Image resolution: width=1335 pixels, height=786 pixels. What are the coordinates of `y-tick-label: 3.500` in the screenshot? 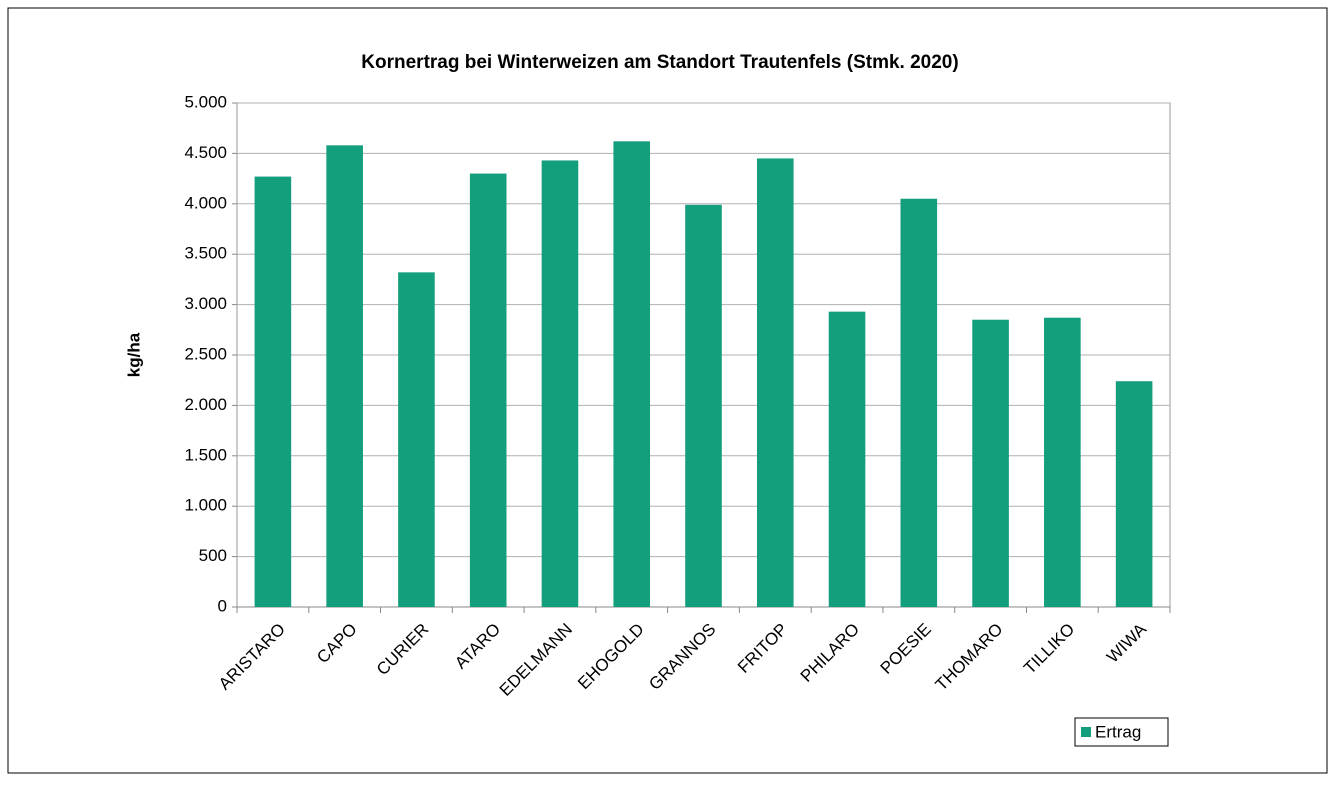 It's located at (205, 253).